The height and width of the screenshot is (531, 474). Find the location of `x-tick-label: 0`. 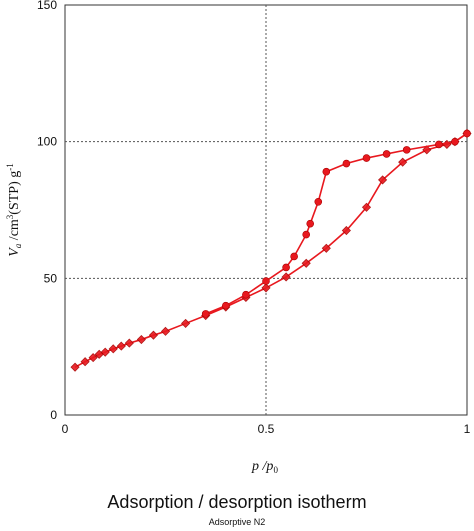

x-tick-label: 0 is located at coordinates (65, 429).